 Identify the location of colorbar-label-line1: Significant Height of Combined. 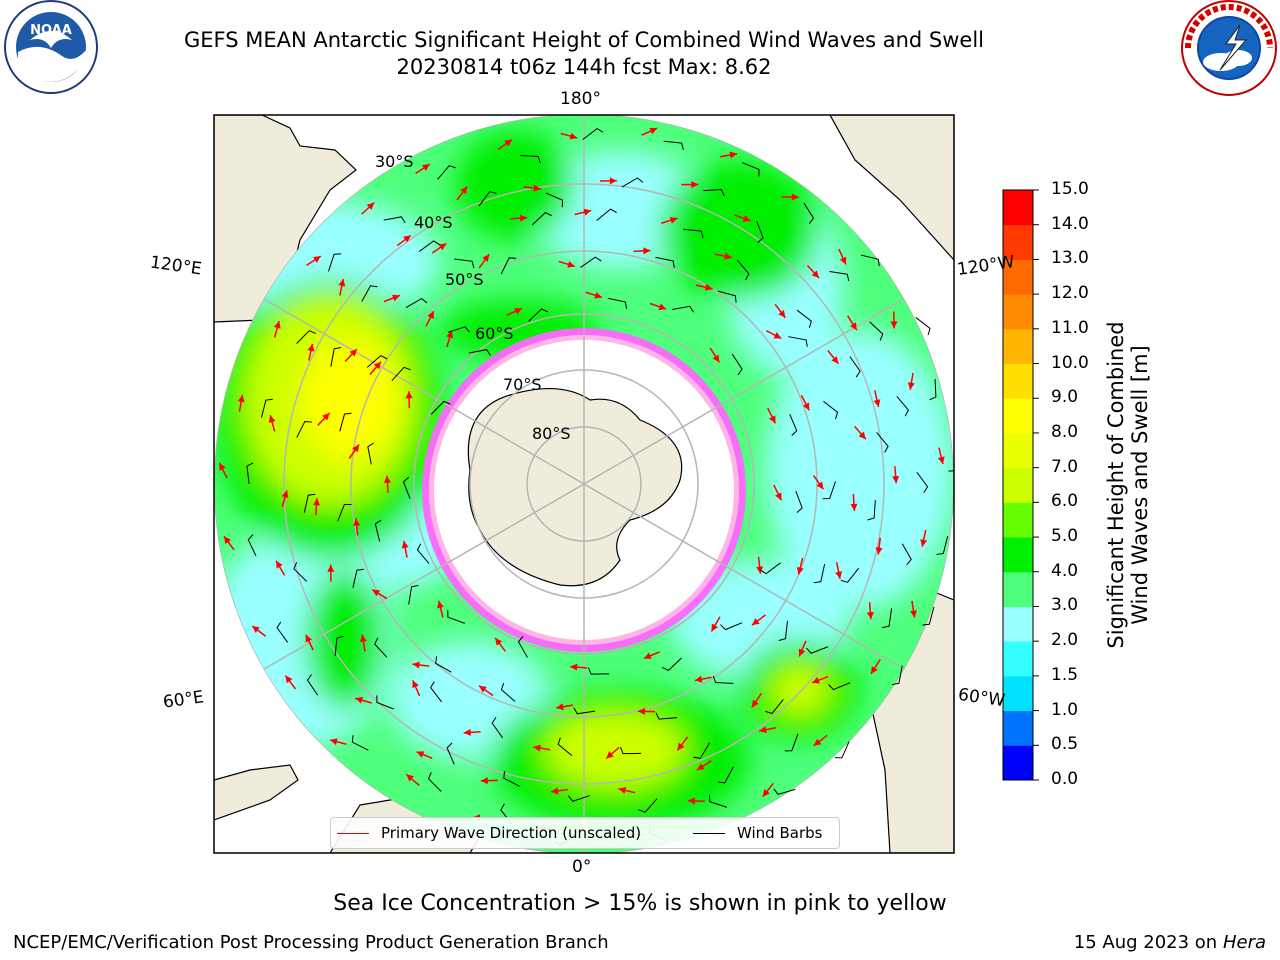
(1116, 485).